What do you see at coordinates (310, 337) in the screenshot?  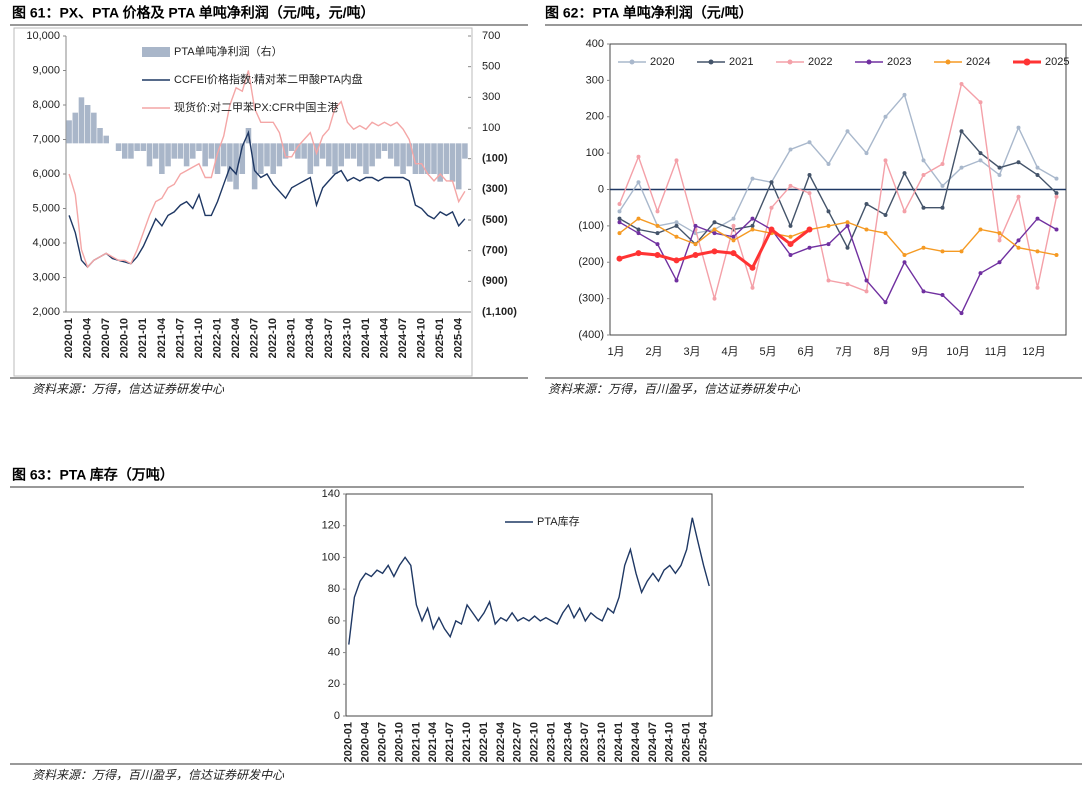 I see `x-tick-label: 2023-04` at bounding box center [310, 337].